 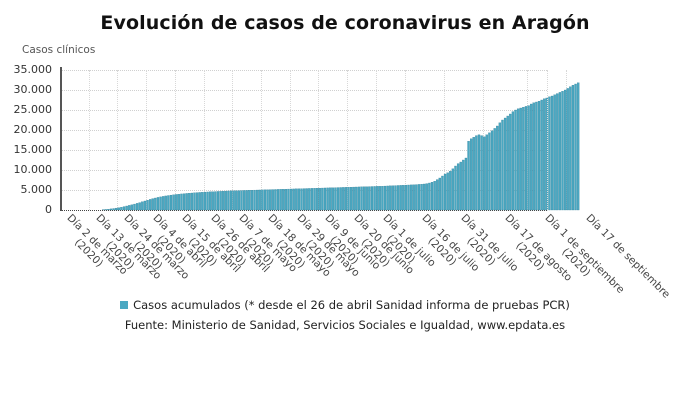 What do you see at coordinates (547, 140) in the screenshot?
I see `plot-right-border` at bounding box center [547, 140].